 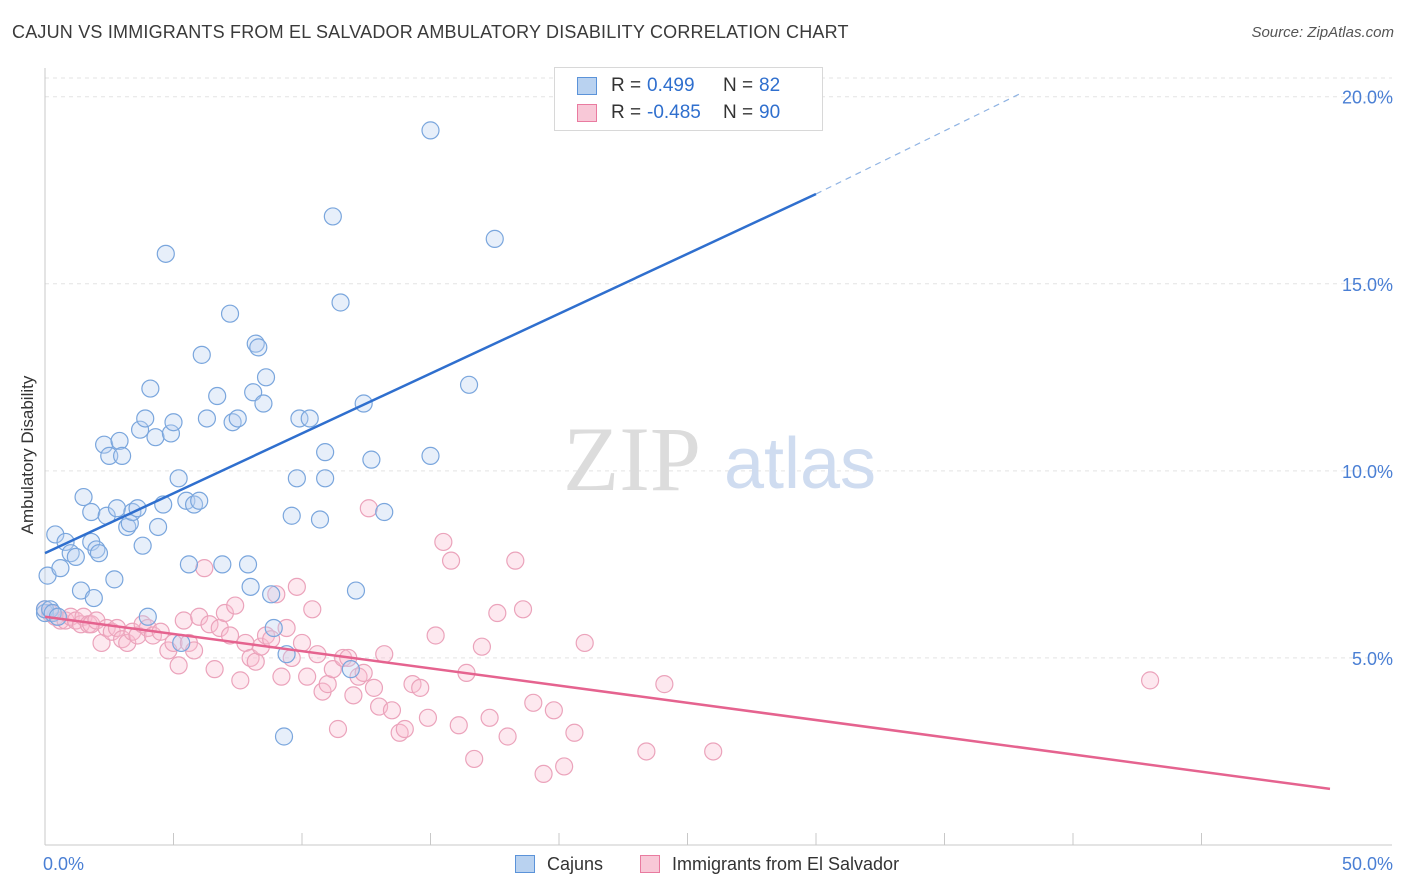 I want to click on y-tick-label: 15.0%, so click(x=1367, y=285).